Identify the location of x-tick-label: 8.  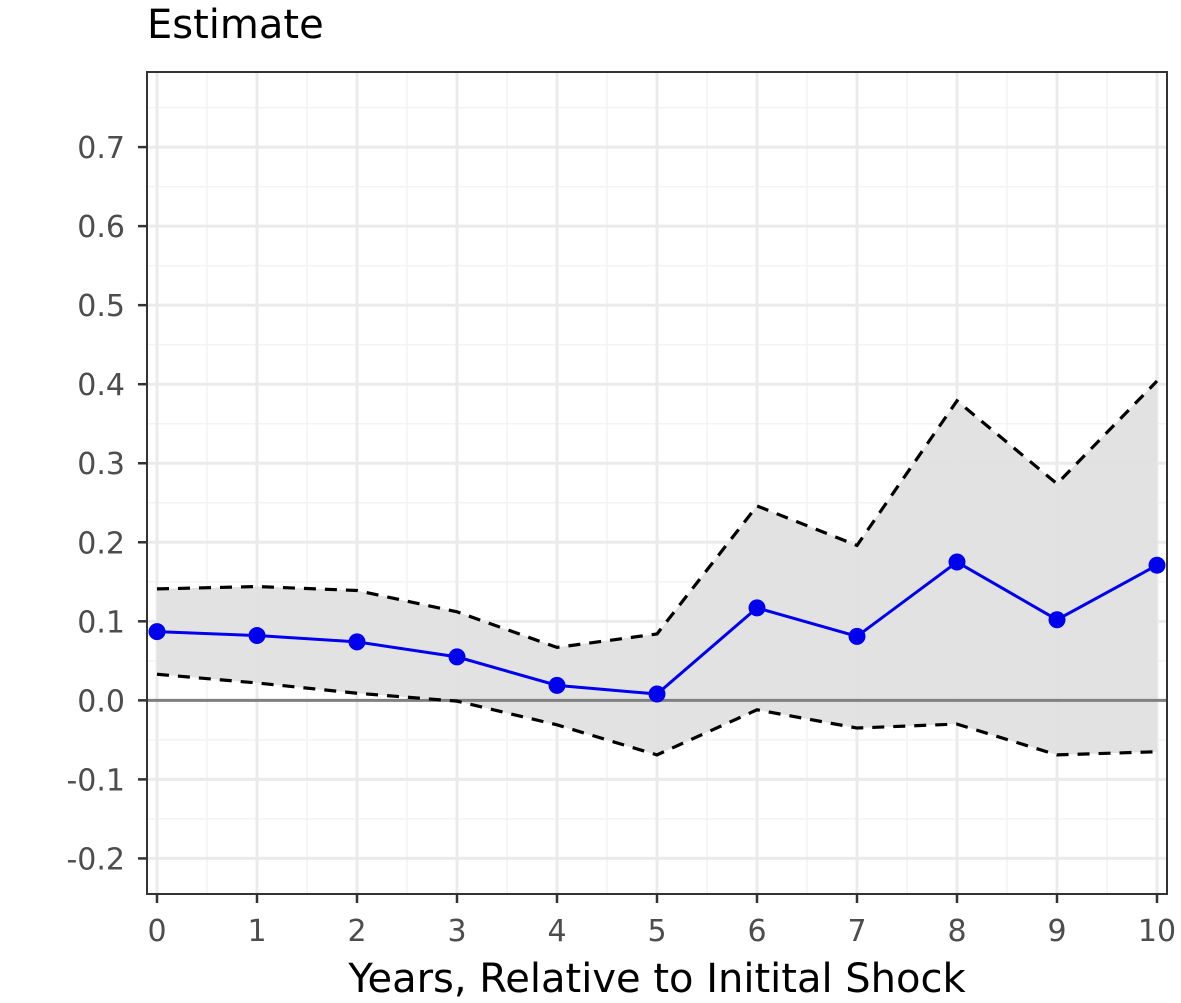
(956, 931).